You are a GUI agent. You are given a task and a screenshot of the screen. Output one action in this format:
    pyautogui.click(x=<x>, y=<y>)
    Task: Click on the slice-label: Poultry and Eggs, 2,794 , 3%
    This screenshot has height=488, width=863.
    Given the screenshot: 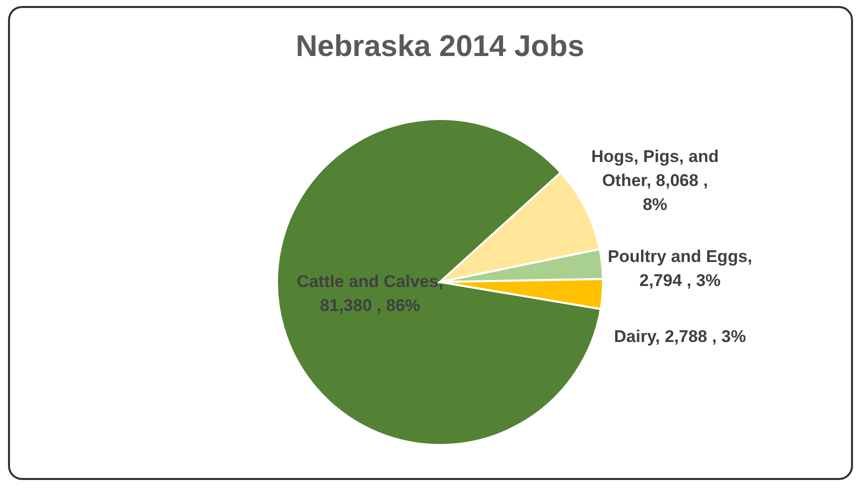 What is the action you would take?
    pyautogui.click(x=680, y=268)
    